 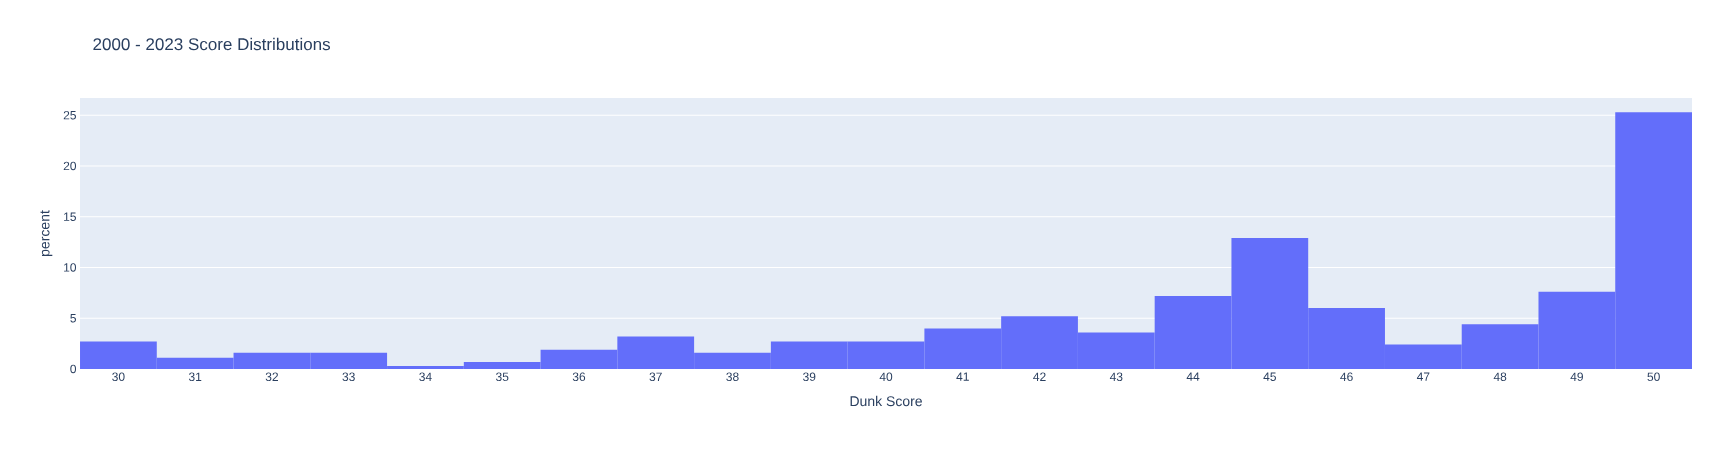 I want to click on x-tick-label: 32, so click(x=271, y=377).